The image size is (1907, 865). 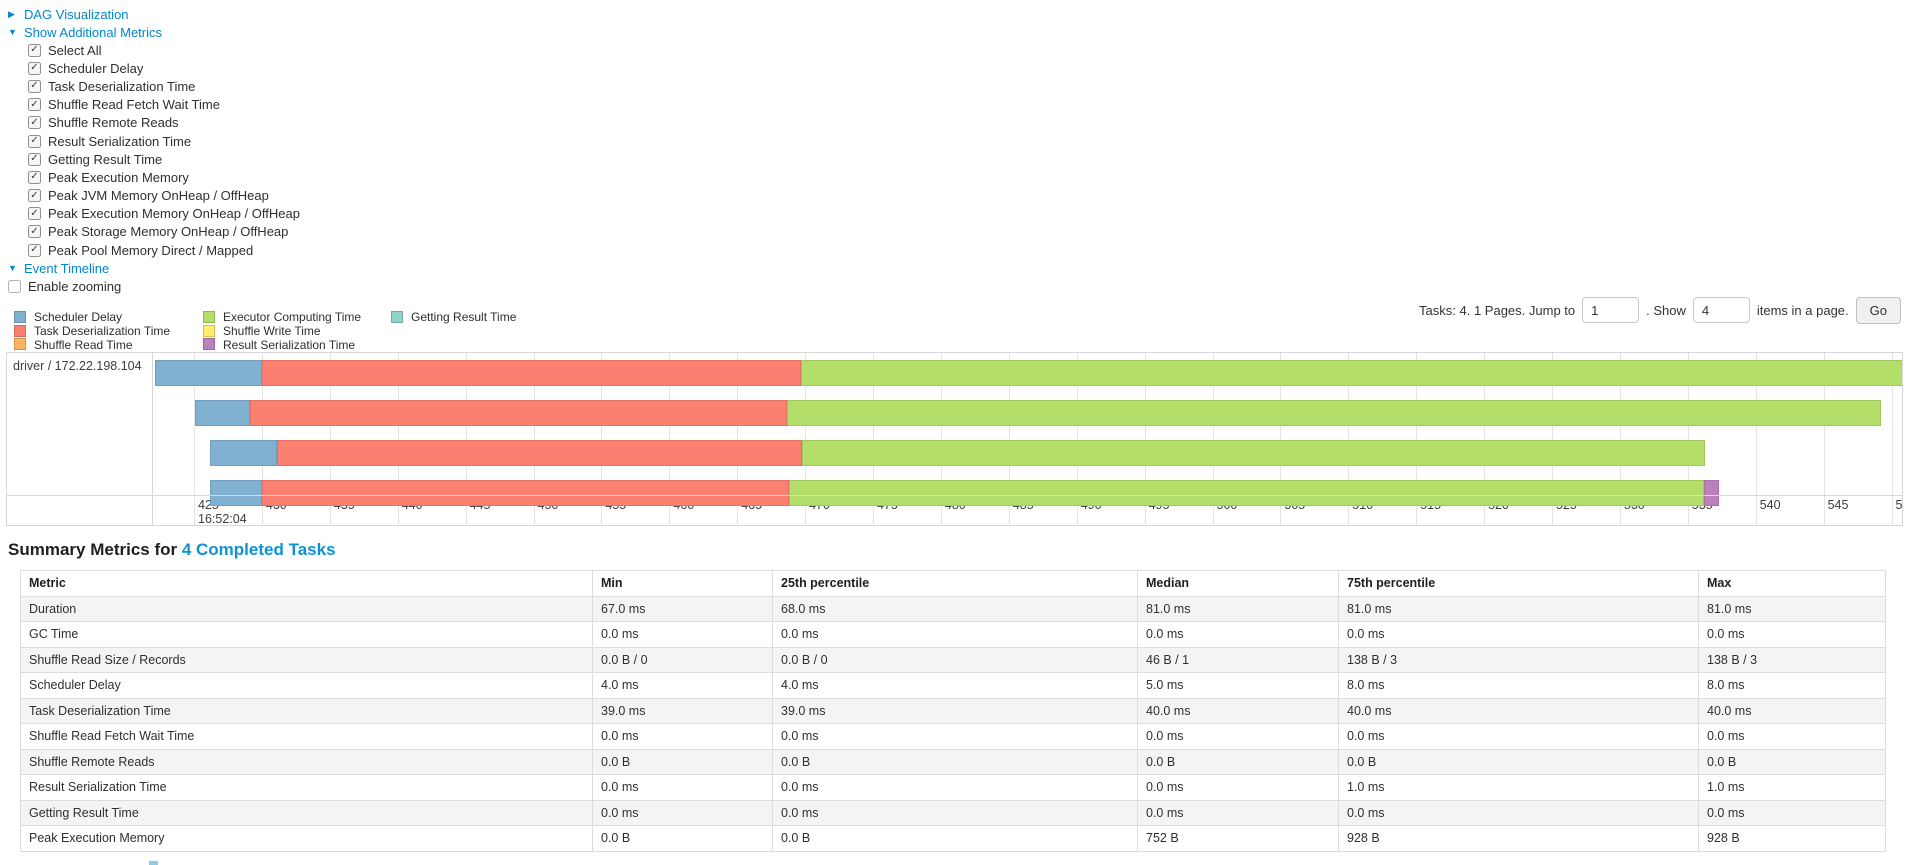 I want to click on pagination-prefix: Tasks: 4. 1 Pages. Jump to, so click(x=1497, y=310).